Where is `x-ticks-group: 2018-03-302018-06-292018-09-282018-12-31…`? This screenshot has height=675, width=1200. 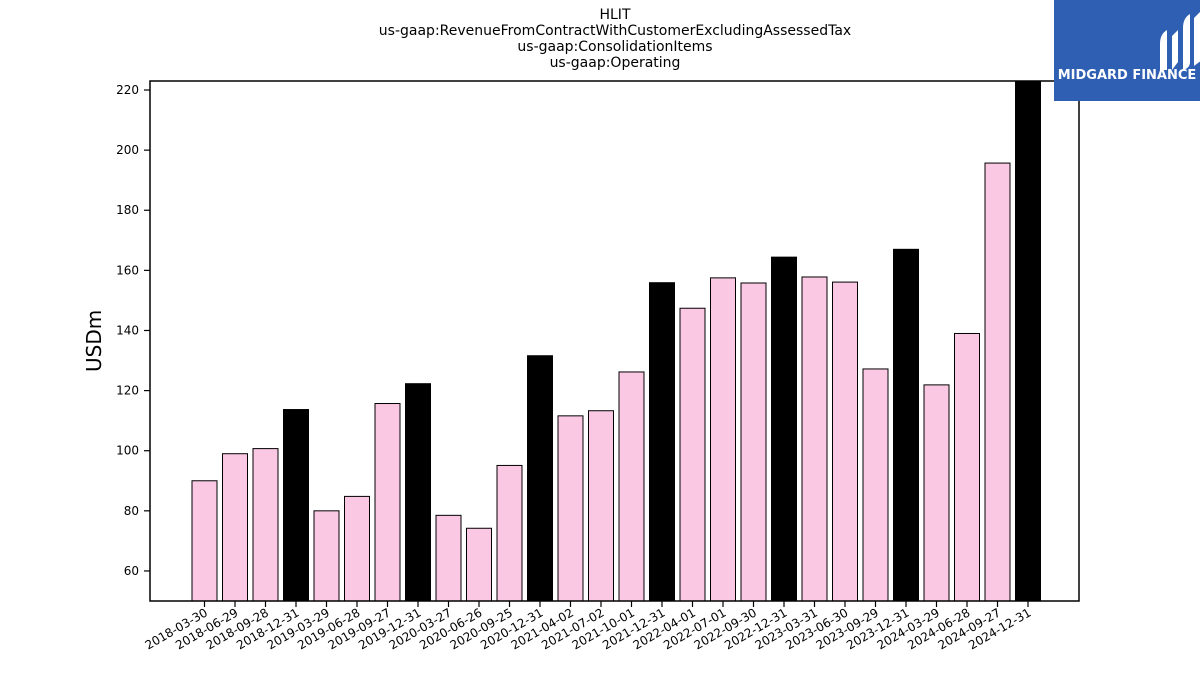 x-ticks-group: 2018-03-302018-06-292018-09-282018-12-31… is located at coordinates (588, 626).